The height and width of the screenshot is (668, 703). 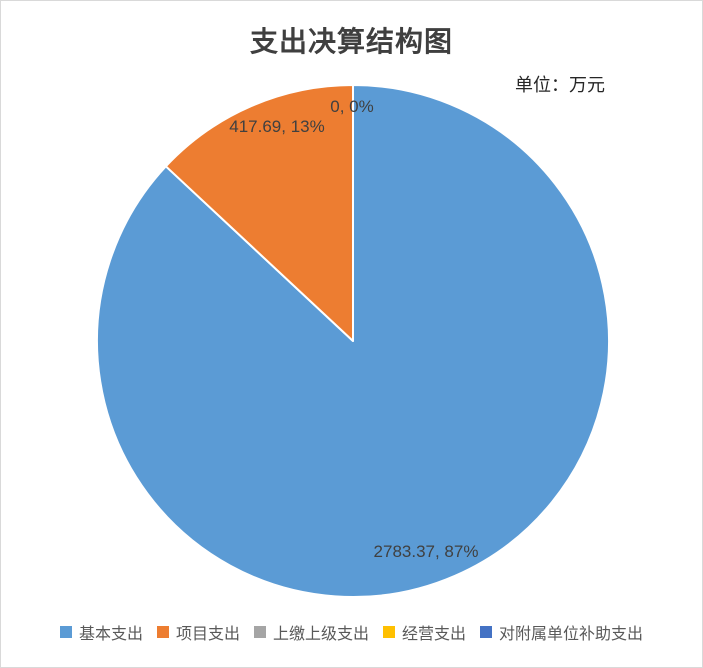 What do you see at coordinates (486, 632) in the screenshot?
I see `legend-swatch-affiliate-subsidy-expense` at bounding box center [486, 632].